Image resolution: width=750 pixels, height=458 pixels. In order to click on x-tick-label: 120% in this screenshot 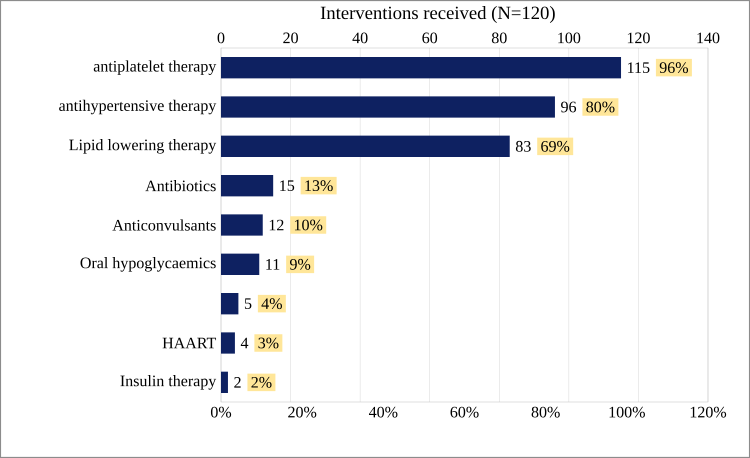, I will do `click(708, 412)`.